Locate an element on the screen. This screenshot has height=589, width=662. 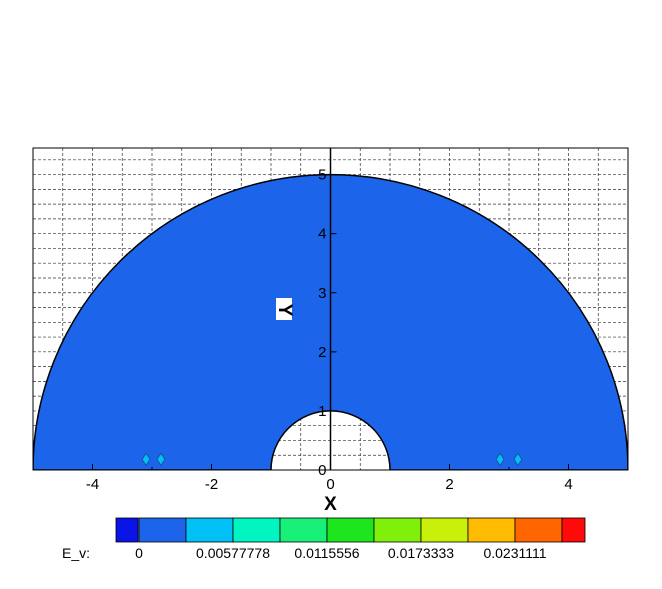
y-tick-label: 1 is located at coordinates (322, 411).